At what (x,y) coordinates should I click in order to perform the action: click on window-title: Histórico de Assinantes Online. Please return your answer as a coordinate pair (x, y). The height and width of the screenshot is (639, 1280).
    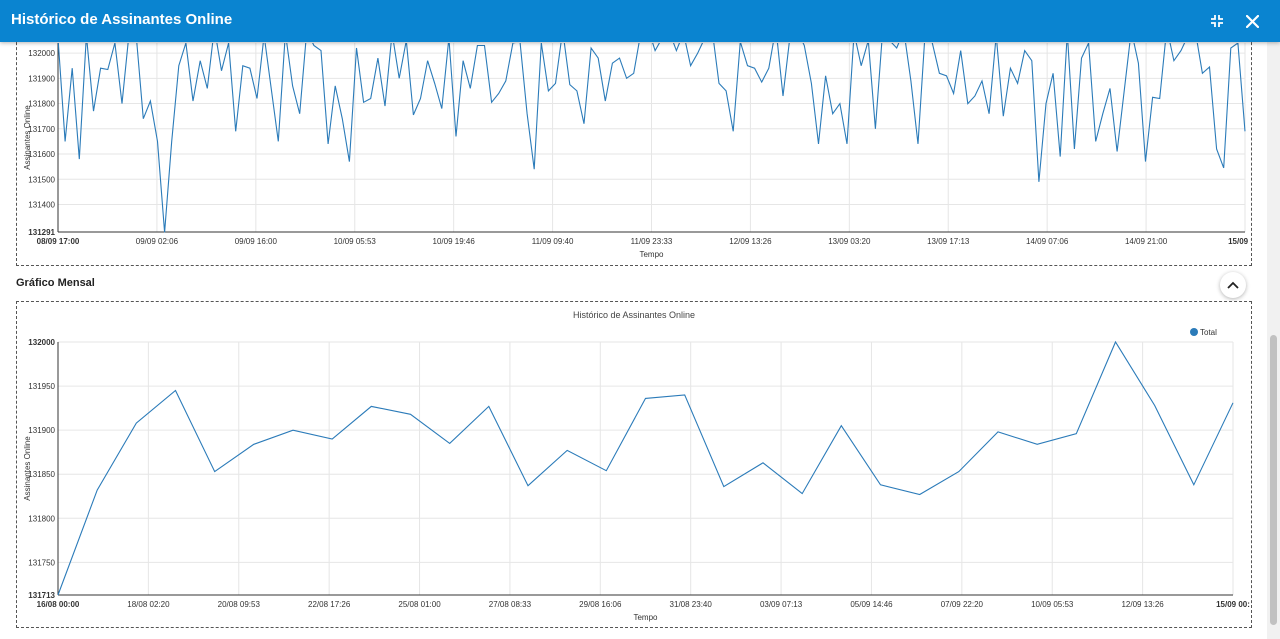
    Looking at the image, I should click on (122, 19).